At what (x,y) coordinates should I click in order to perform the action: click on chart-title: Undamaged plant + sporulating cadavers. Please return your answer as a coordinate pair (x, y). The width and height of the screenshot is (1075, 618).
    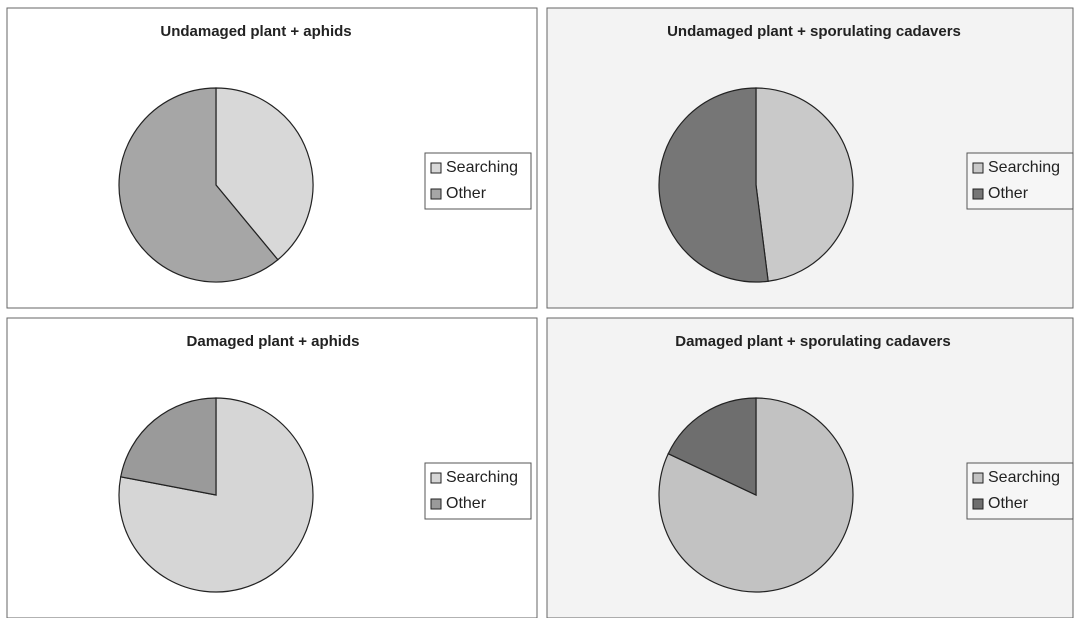
    Looking at the image, I should click on (814, 31).